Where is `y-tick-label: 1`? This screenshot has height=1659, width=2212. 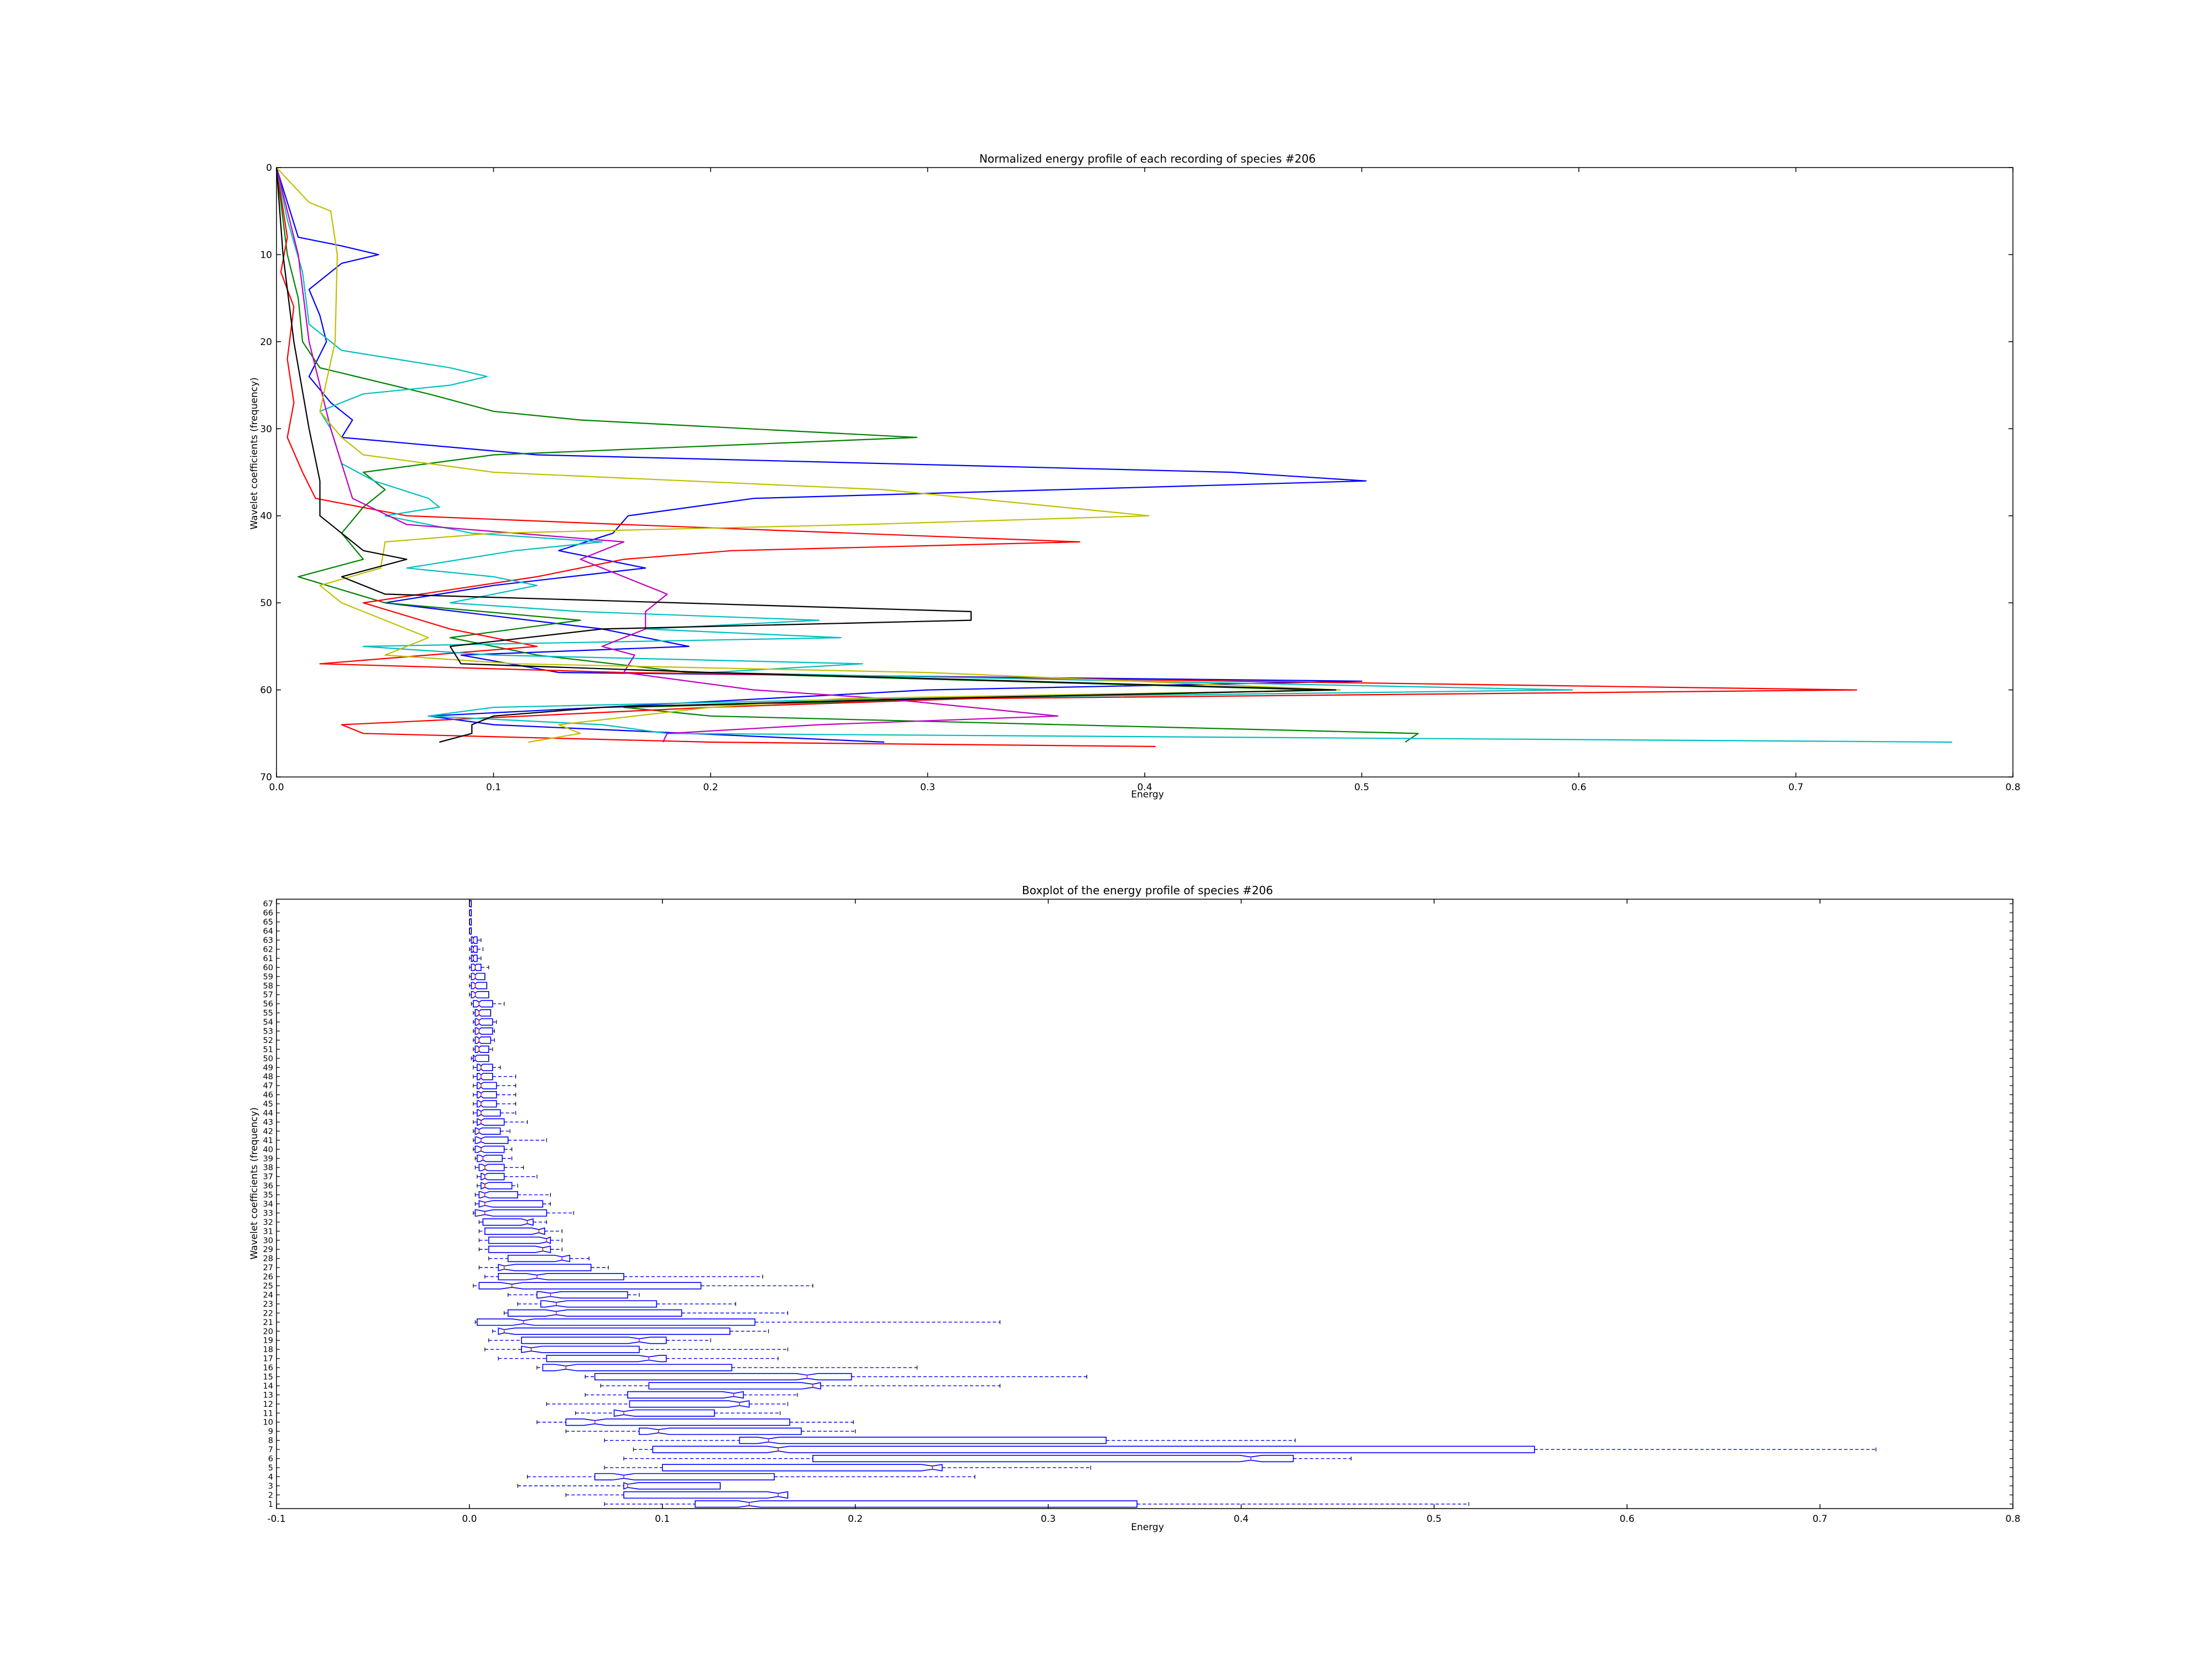
y-tick-label: 1 is located at coordinates (271, 1505).